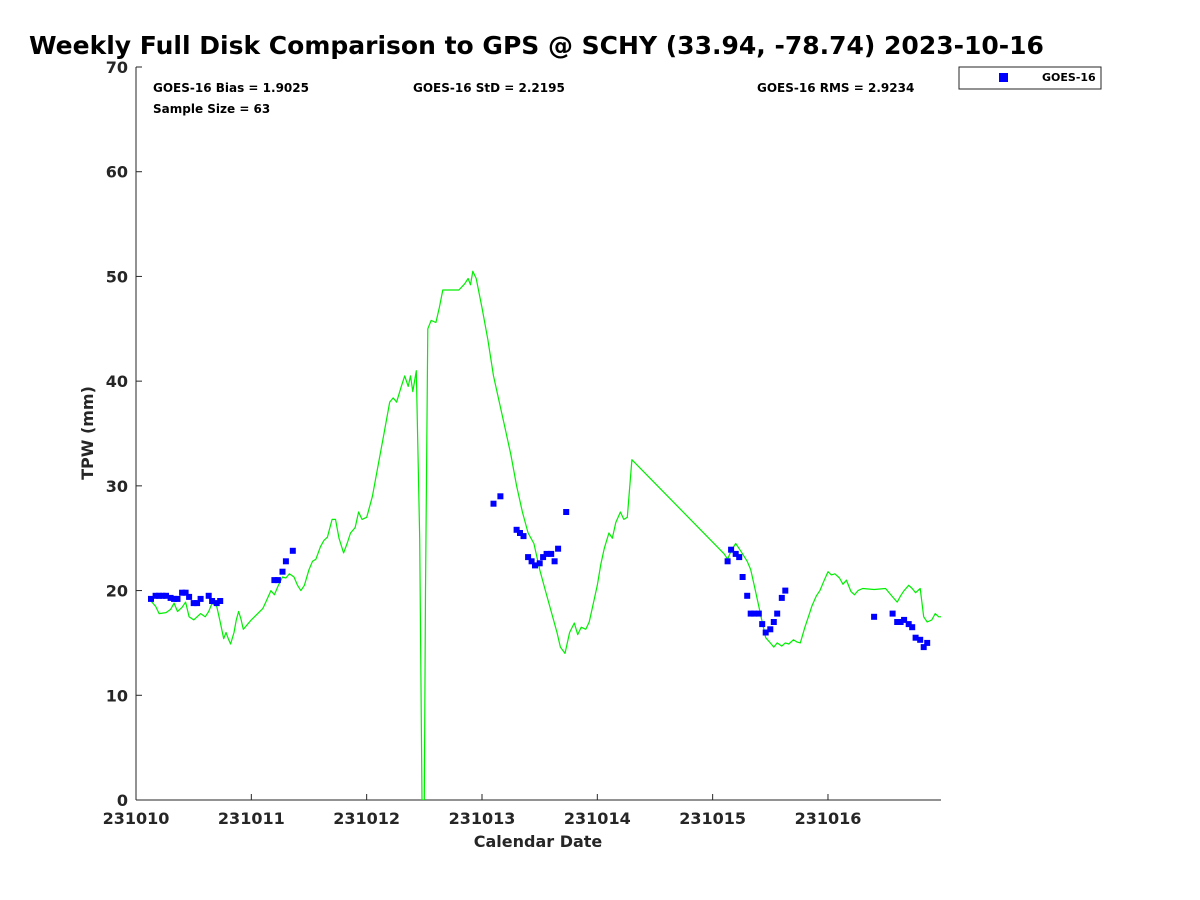  I want to click on y-tick-label: 0, so click(122, 800).